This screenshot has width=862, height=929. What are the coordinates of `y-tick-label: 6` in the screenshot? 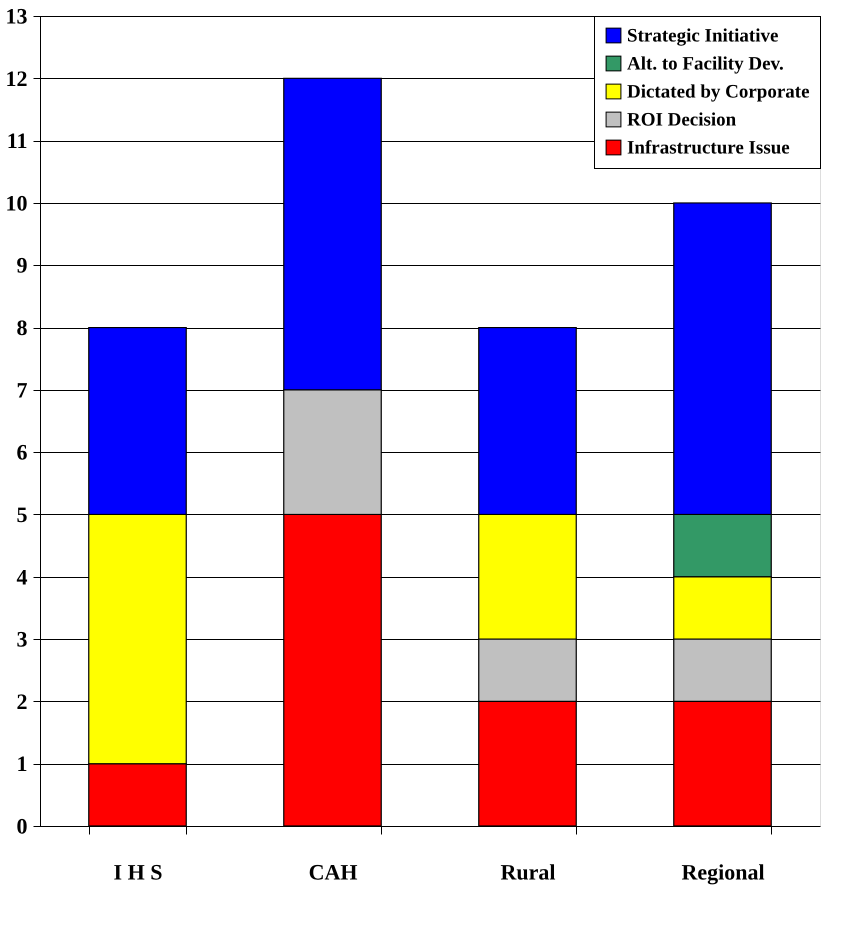 It's located at (22, 452).